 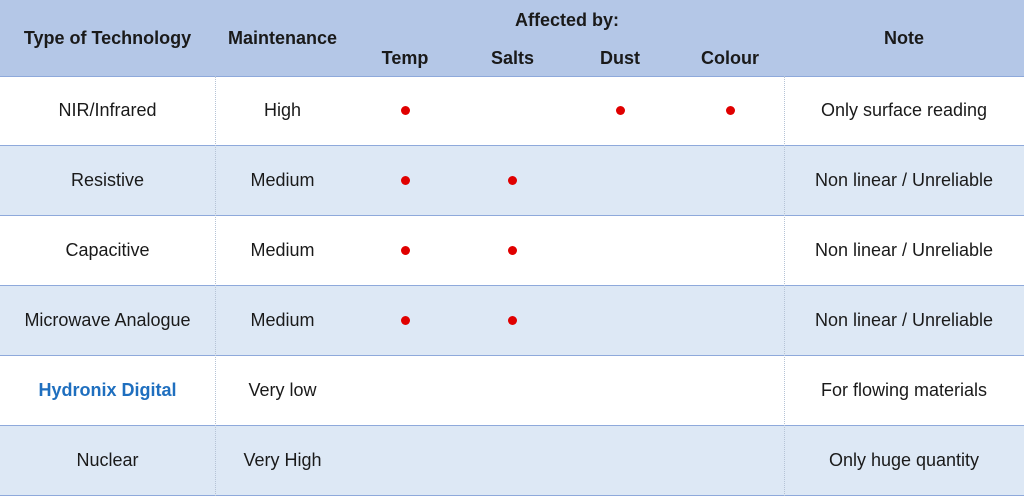 What do you see at coordinates (107, 37) in the screenshot?
I see `header-type: Type of Technology` at bounding box center [107, 37].